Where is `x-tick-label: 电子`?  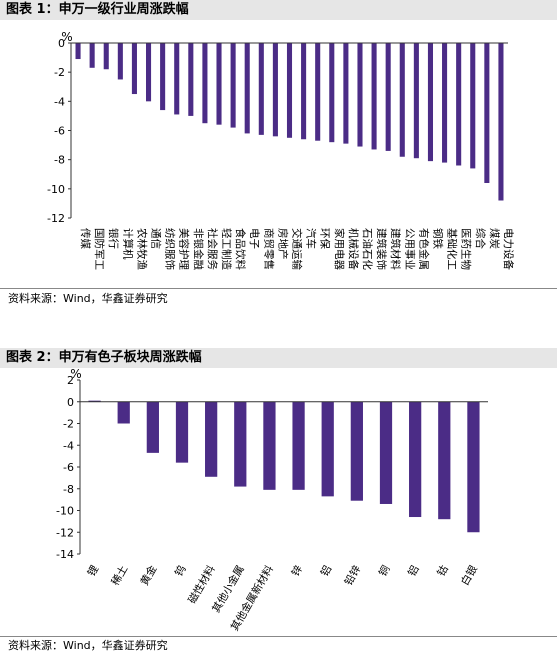 x-tick-label: 电子 is located at coordinates (254, 238).